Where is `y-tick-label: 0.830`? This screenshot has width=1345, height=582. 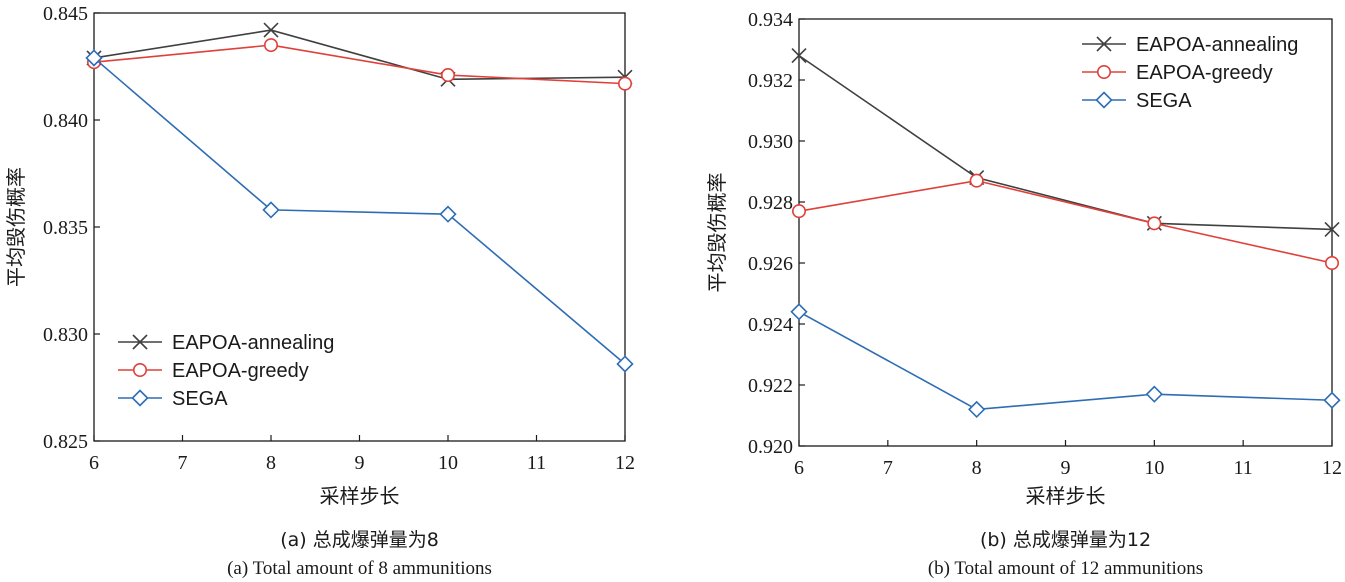 y-tick-label: 0.830 is located at coordinates (65, 335).